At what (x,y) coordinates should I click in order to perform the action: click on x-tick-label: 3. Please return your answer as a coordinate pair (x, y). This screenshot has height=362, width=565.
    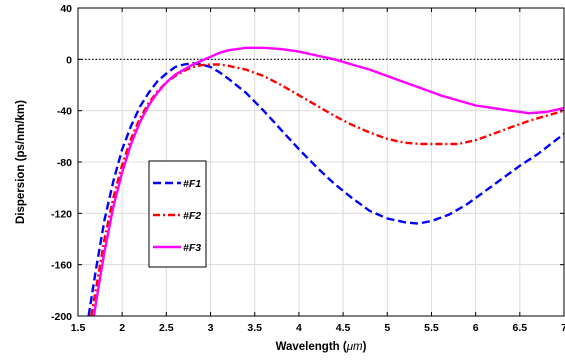
    Looking at the image, I should click on (211, 328).